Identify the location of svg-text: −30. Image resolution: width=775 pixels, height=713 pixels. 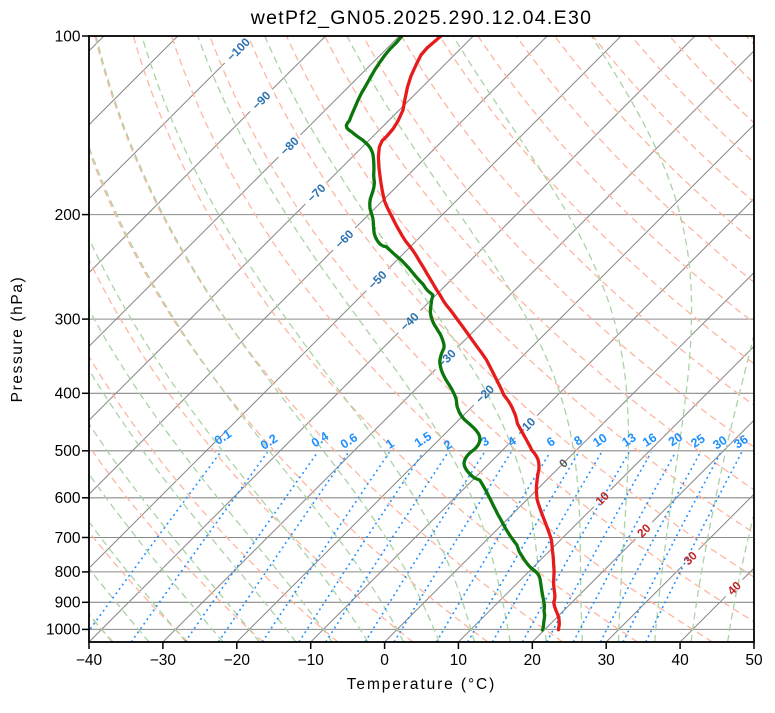
(163, 660).